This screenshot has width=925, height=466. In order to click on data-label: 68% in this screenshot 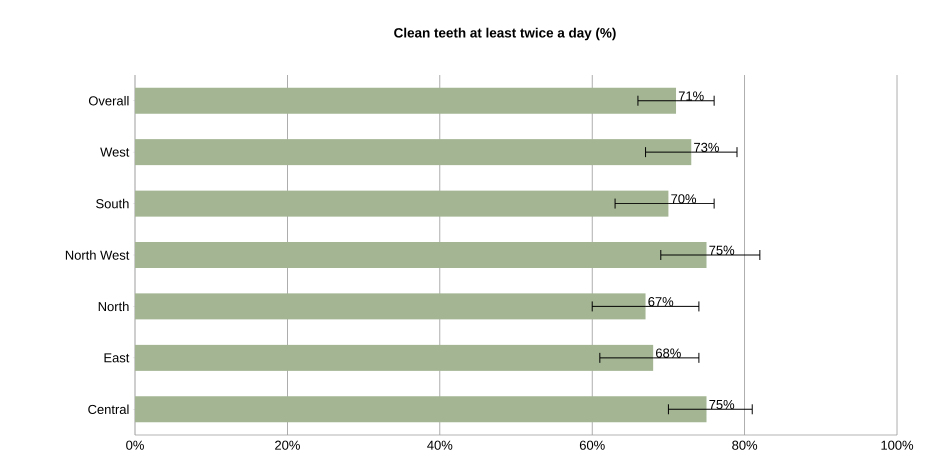, I will do `click(668, 353)`.